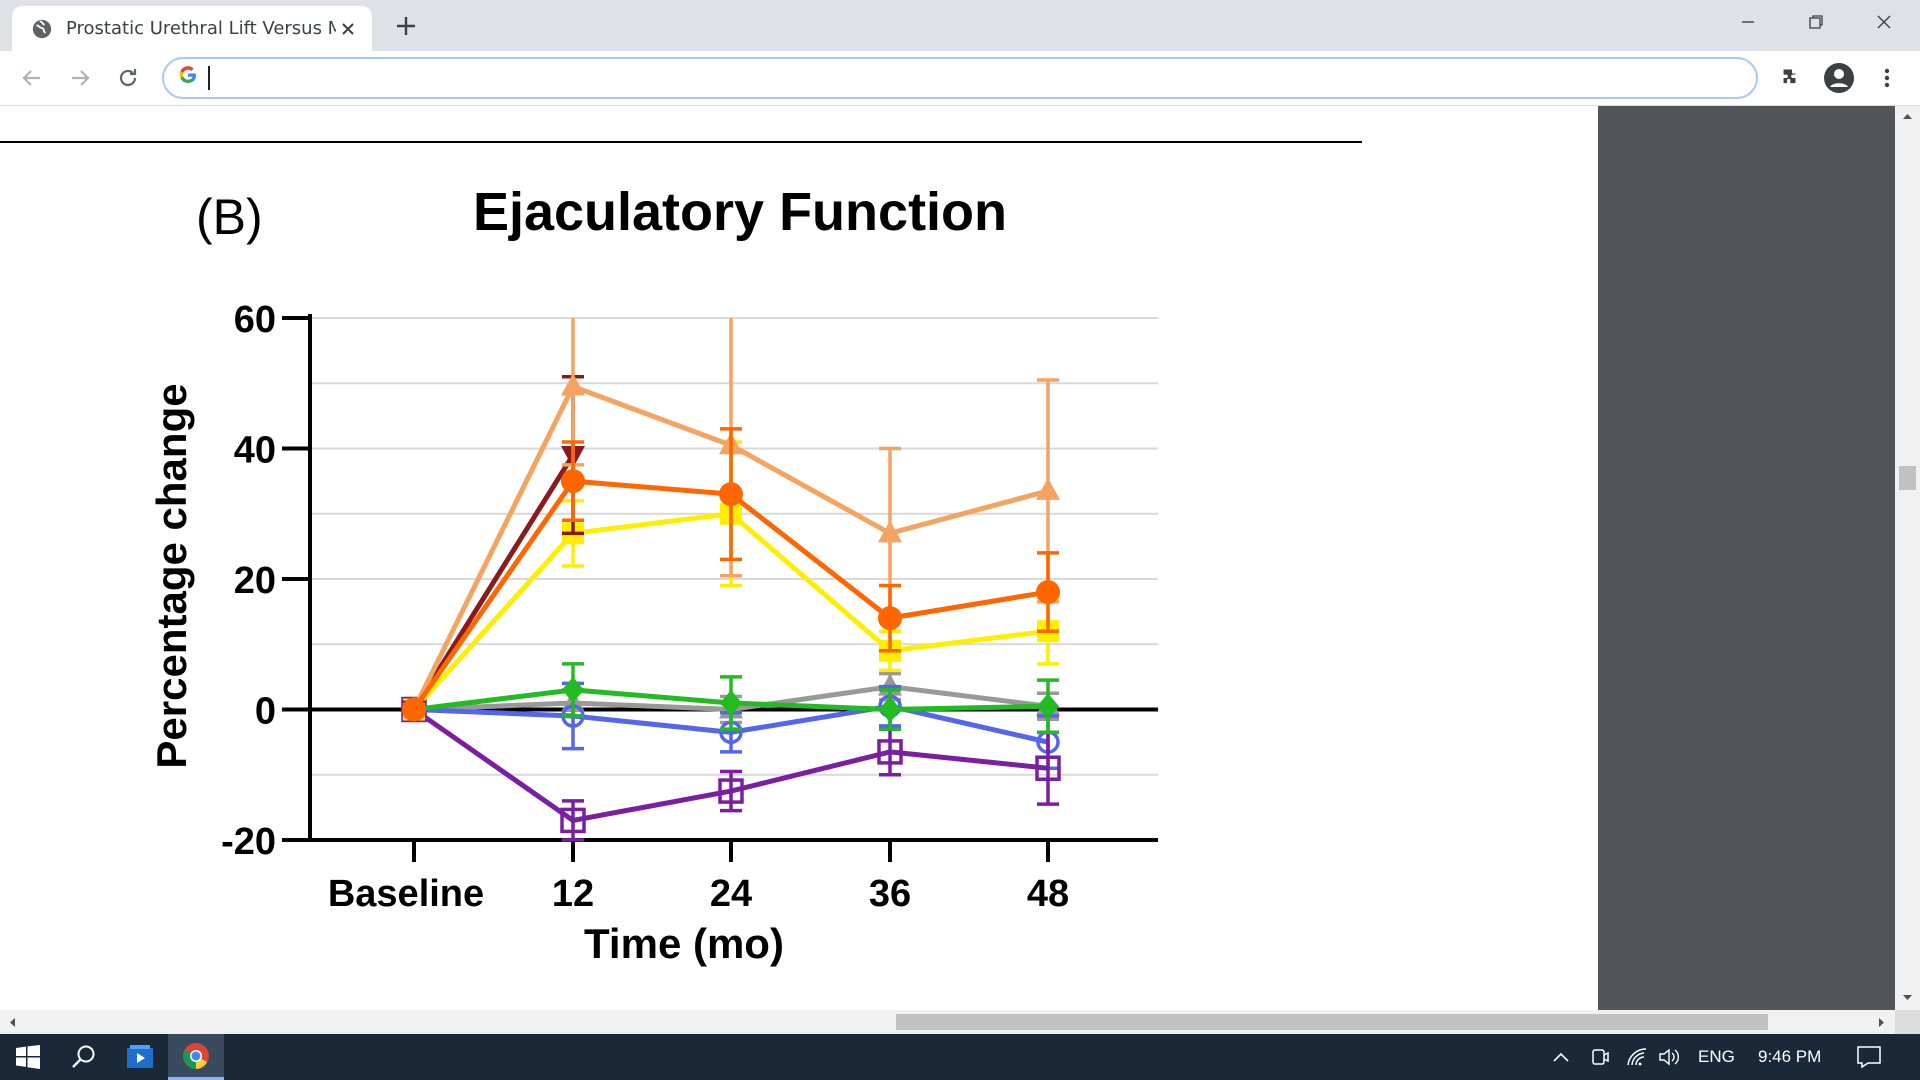 This screenshot has height=1080, width=1920. What do you see at coordinates (1746, 558) in the screenshot?
I see `pdf-viewer-side-panel` at bounding box center [1746, 558].